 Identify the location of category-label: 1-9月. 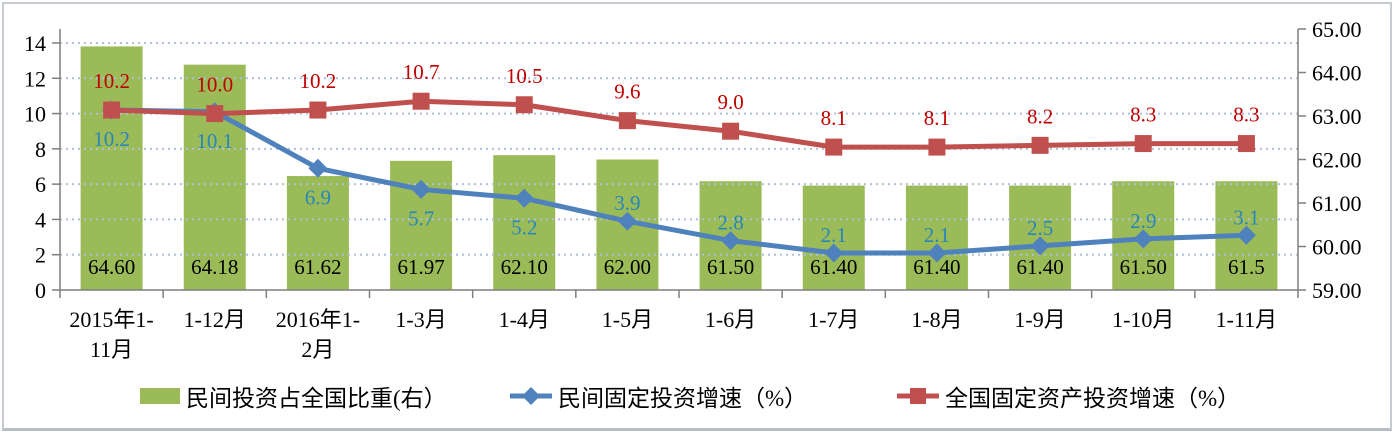
(1039, 319).